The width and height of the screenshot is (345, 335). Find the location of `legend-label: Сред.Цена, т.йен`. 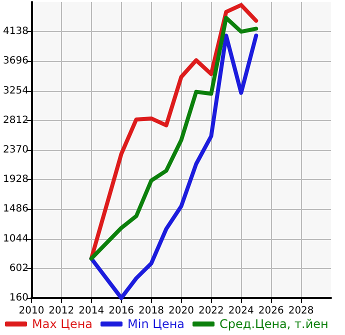

legend-label: Сред.Цена, т.йен is located at coordinates (274, 324).